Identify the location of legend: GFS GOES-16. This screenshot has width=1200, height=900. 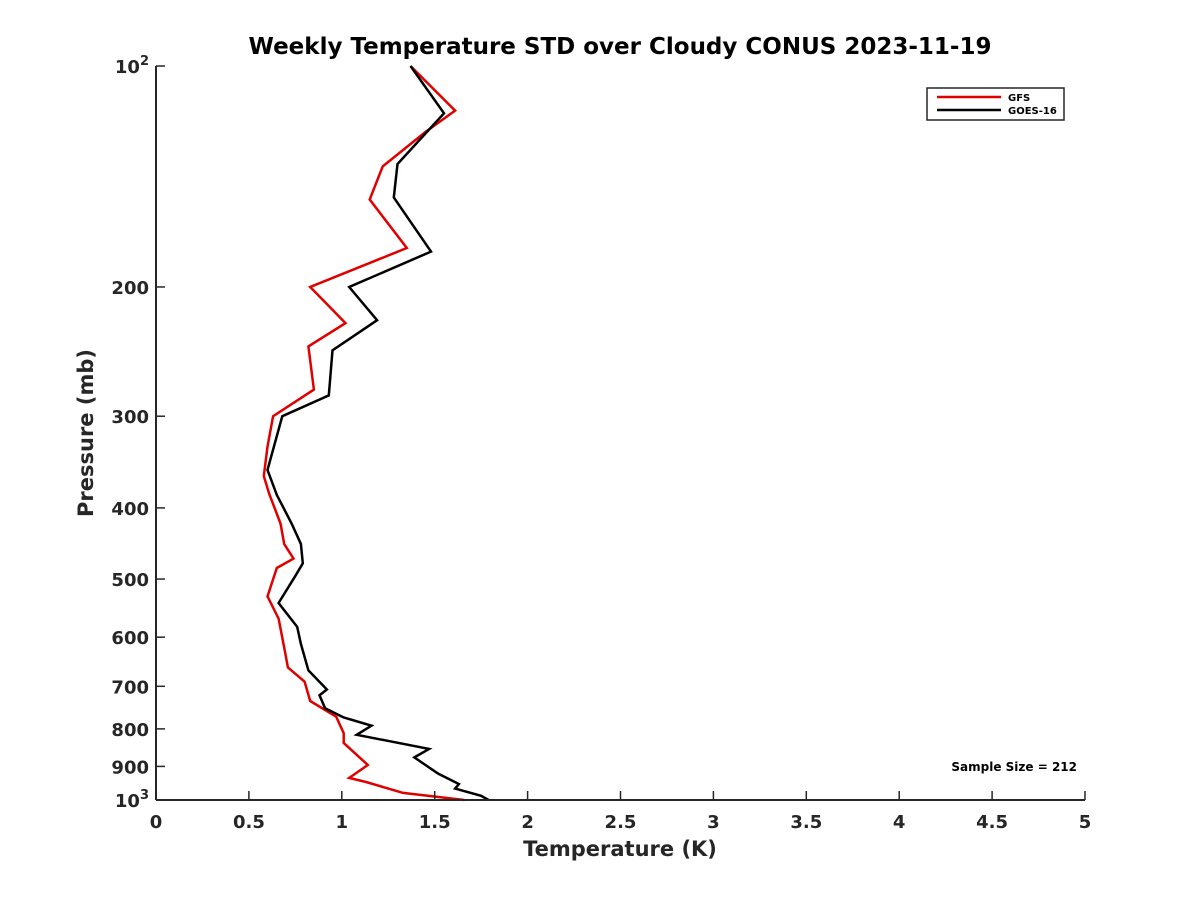
(995, 104).